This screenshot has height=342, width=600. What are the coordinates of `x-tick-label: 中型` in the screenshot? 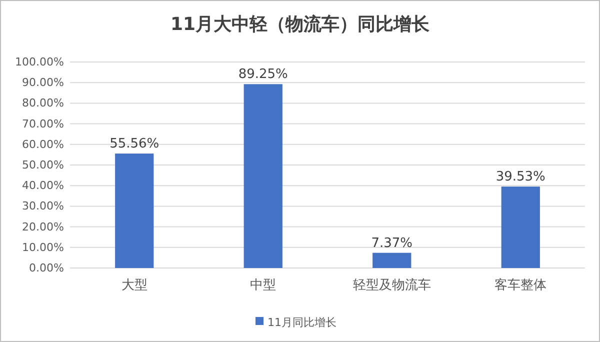 It's located at (263, 286).